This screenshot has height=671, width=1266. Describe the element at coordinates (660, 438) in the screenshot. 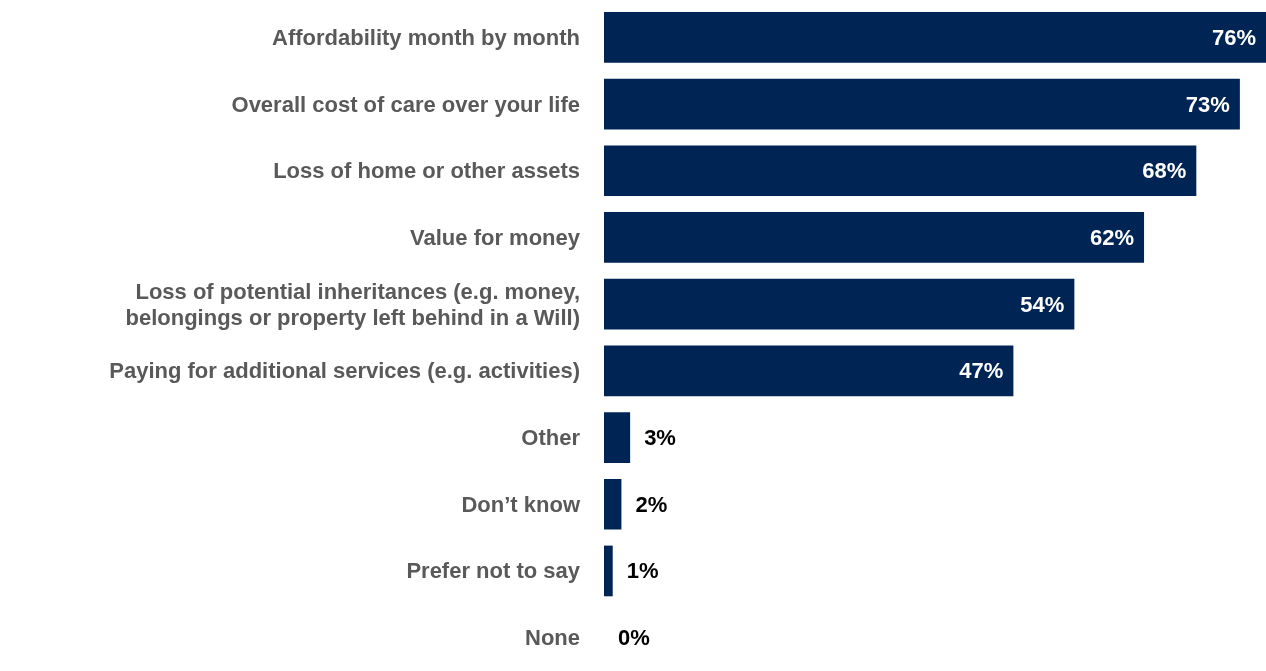

I see `data-label: 3%` at that location.